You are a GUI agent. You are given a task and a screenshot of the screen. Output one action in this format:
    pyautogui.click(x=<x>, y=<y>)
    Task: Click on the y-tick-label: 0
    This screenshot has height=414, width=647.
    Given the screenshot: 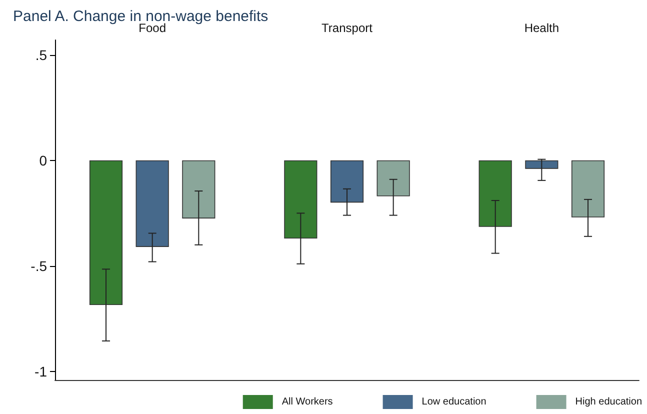 What is the action you would take?
    pyautogui.click(x=43, y=160)
    